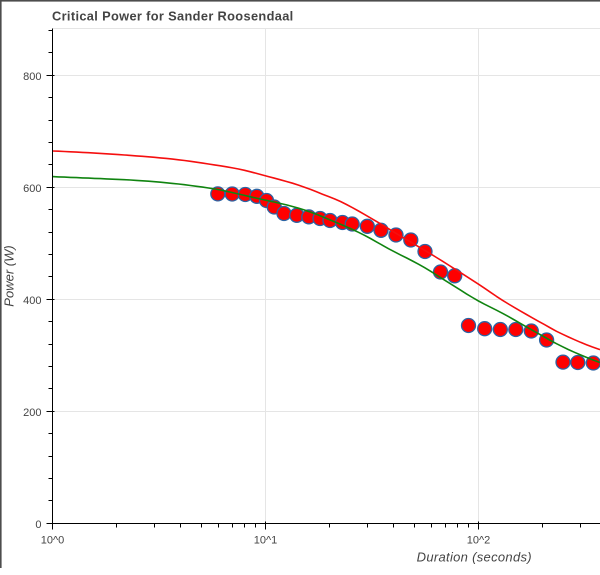 The width and height of the screenshot is (600, 575). Describe the element at coordinates (53, 541) in the screenshot. I see `svg-text: 10^0` at that location.